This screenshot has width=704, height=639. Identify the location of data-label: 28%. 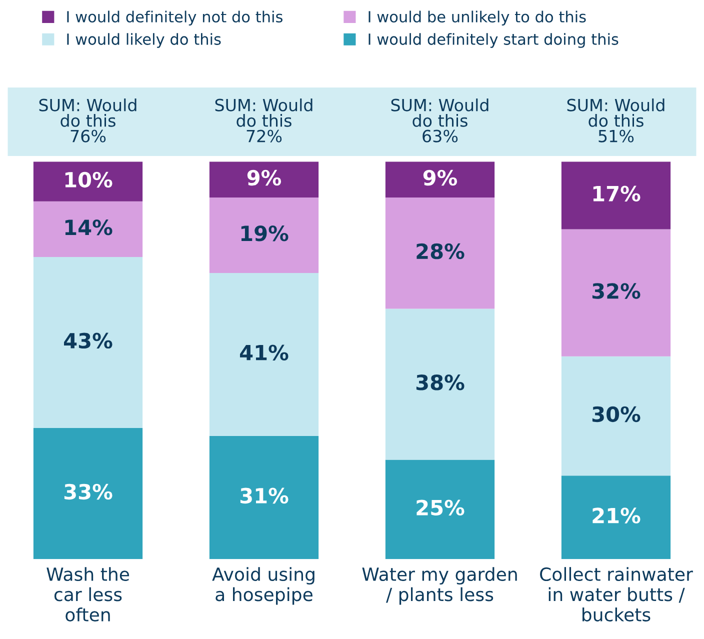
(440, 251).